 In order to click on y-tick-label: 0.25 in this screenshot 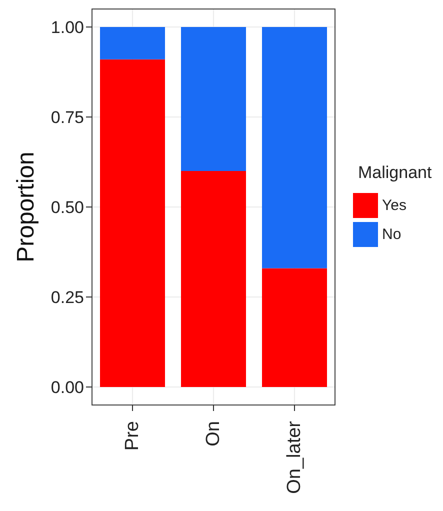, I will do `click(67, 298)`.